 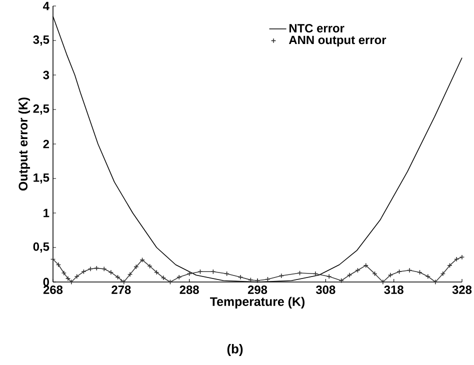 I want to click on legend-label: ANN output error, so click(x=337, y=41).